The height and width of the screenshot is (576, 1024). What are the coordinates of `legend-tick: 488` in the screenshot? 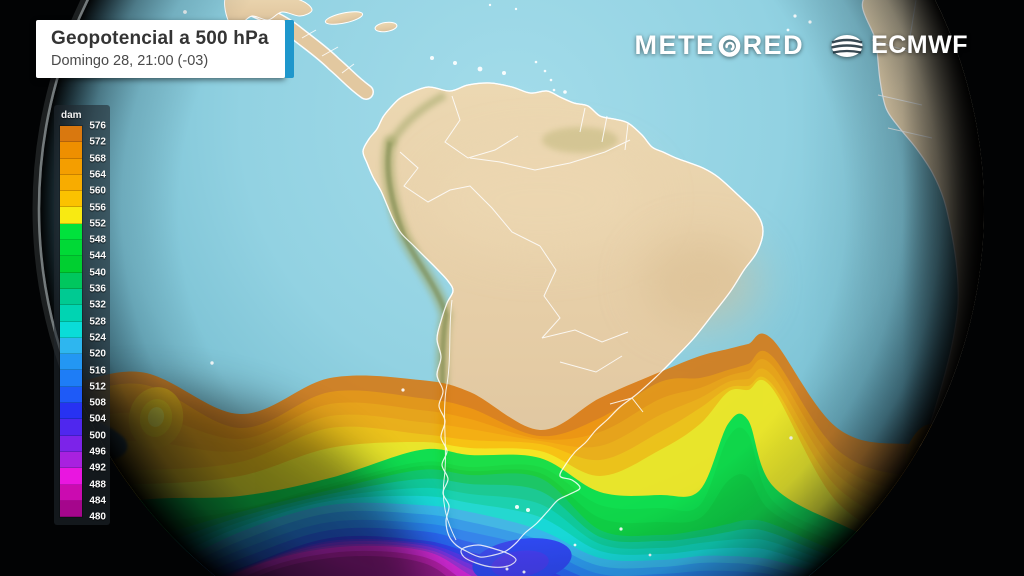 It's located at (97, 485).